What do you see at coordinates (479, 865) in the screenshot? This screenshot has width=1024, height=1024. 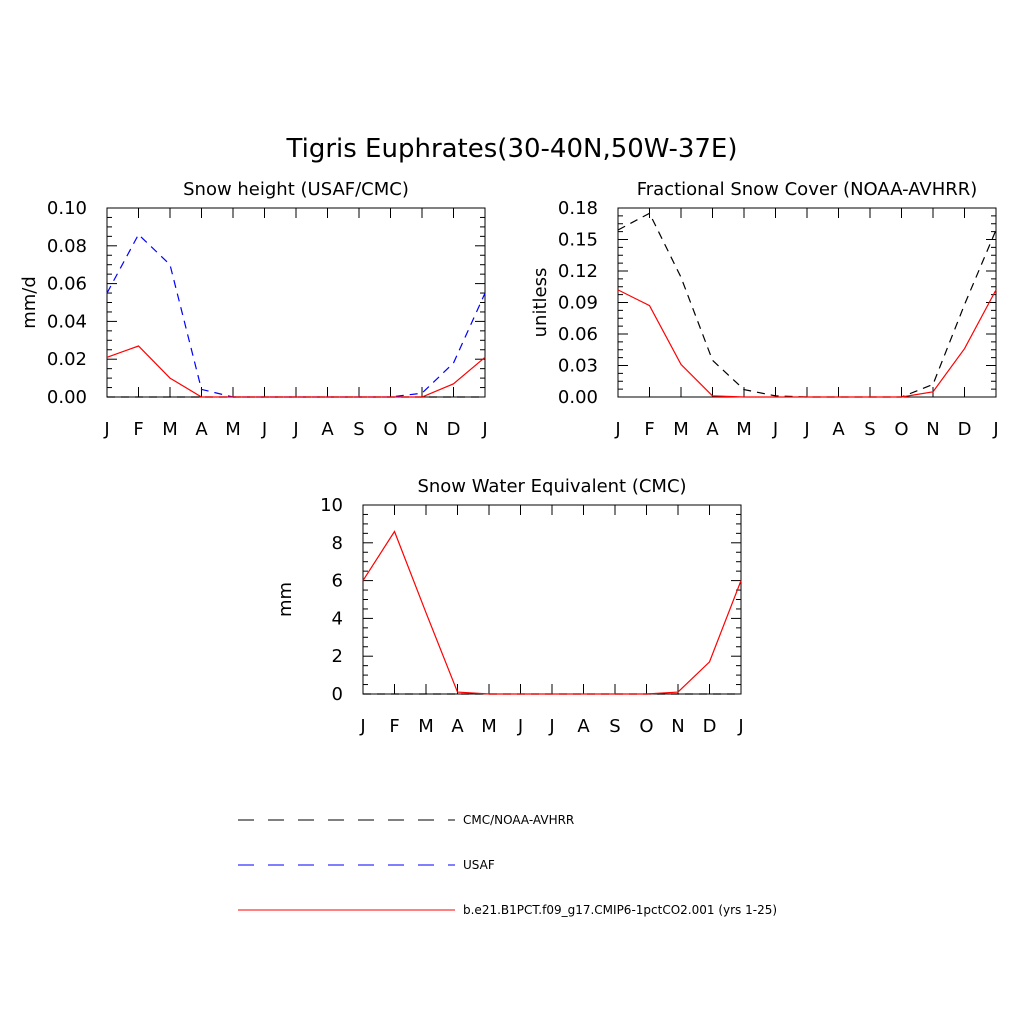 I see `legend-label: USAF` at bounding box center [479, 865].